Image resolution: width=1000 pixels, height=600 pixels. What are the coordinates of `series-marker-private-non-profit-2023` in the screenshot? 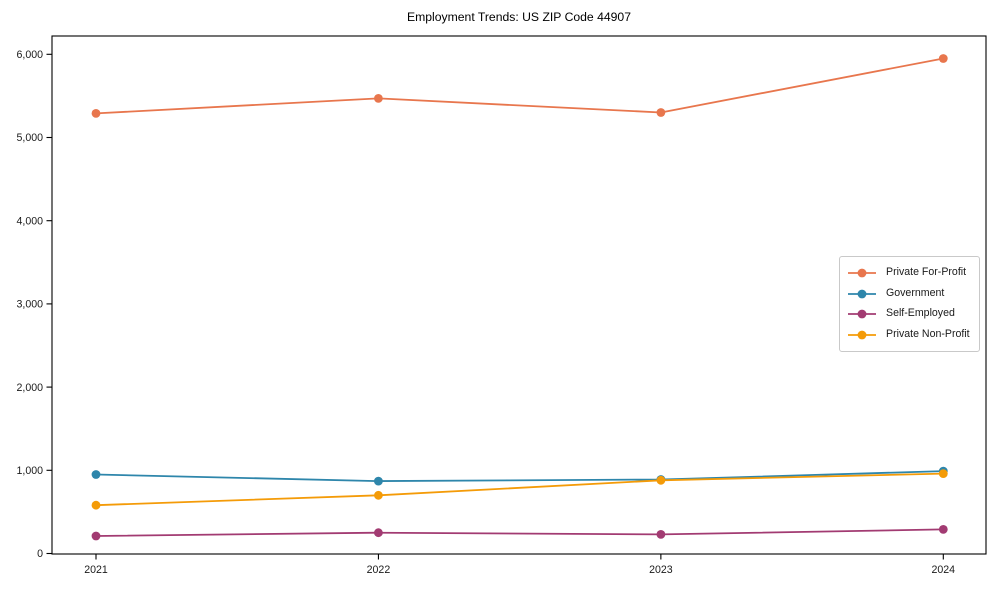 It's located at (661, 480).